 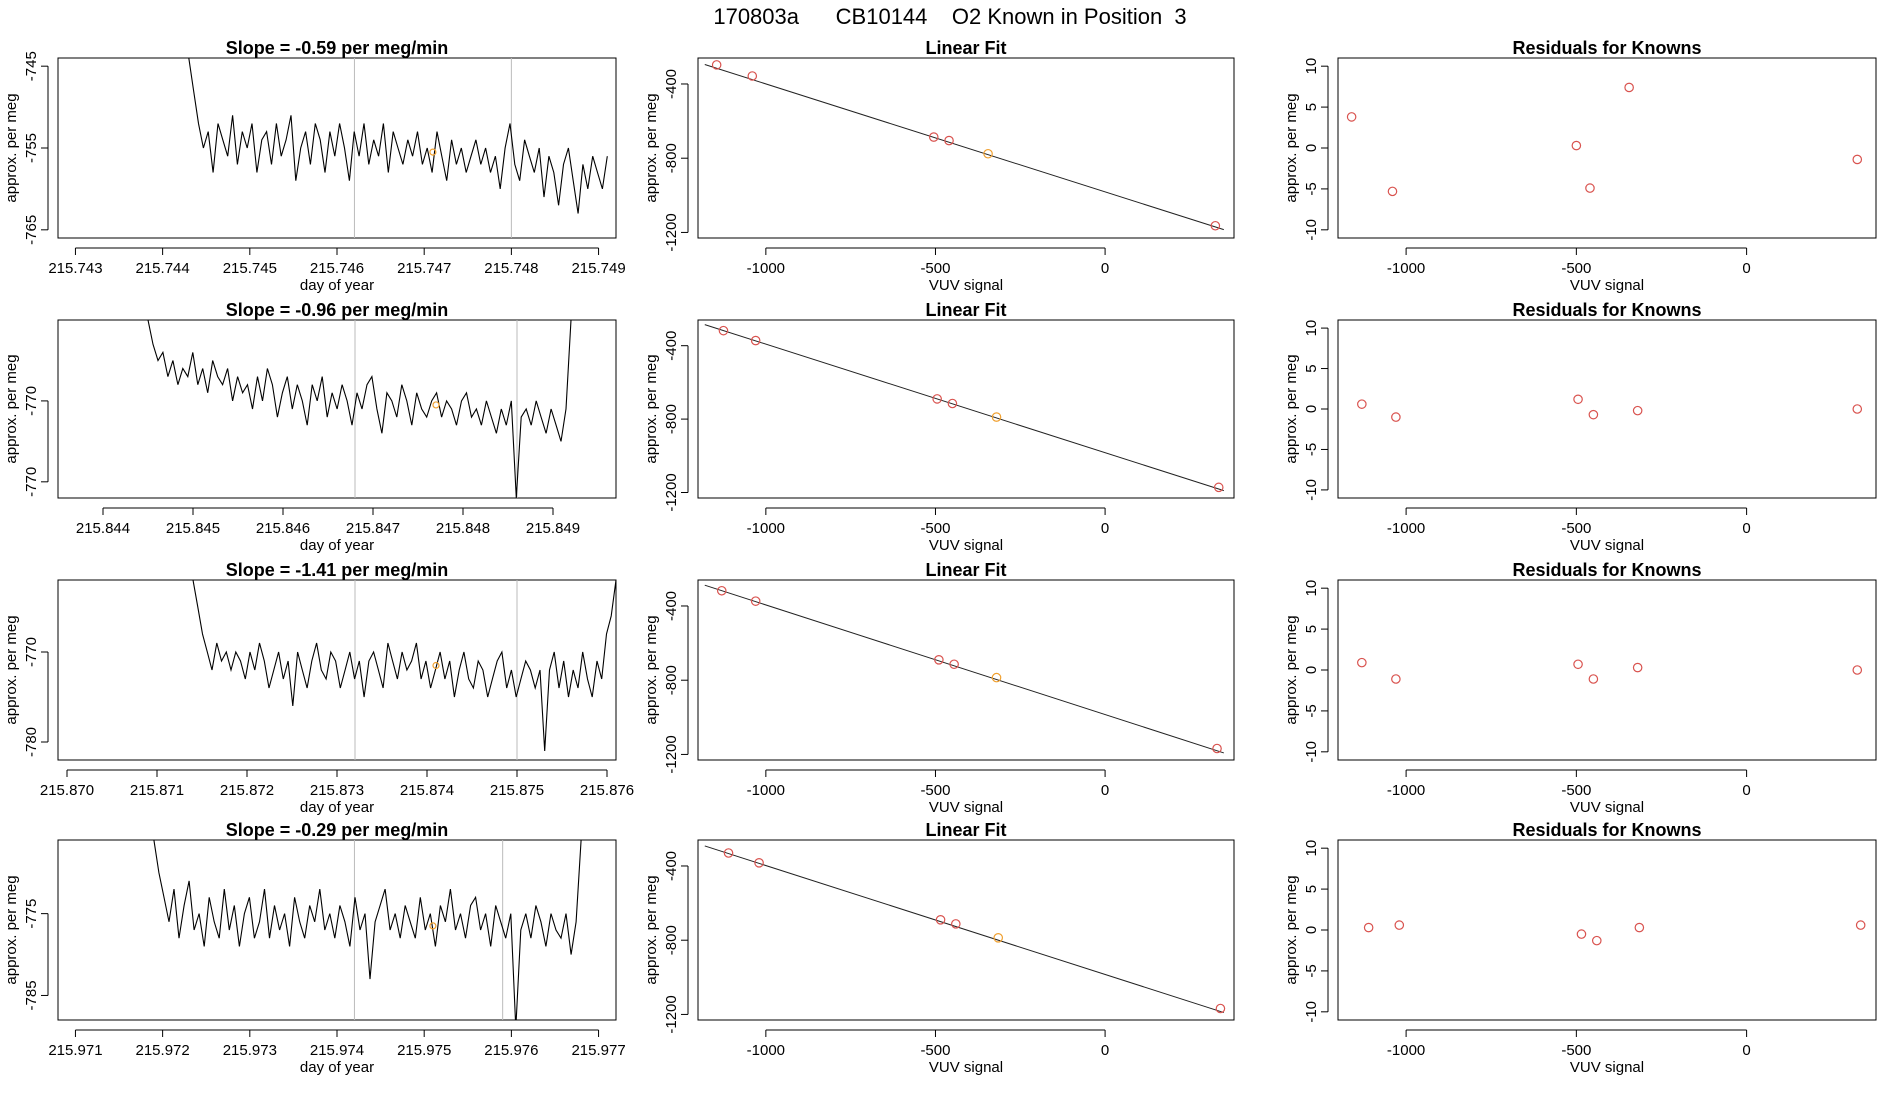 What do you see at coordinates (607, 790) in the screenshot?
I see `x-tick-label: 215.876` at bounding box center [607, 790].